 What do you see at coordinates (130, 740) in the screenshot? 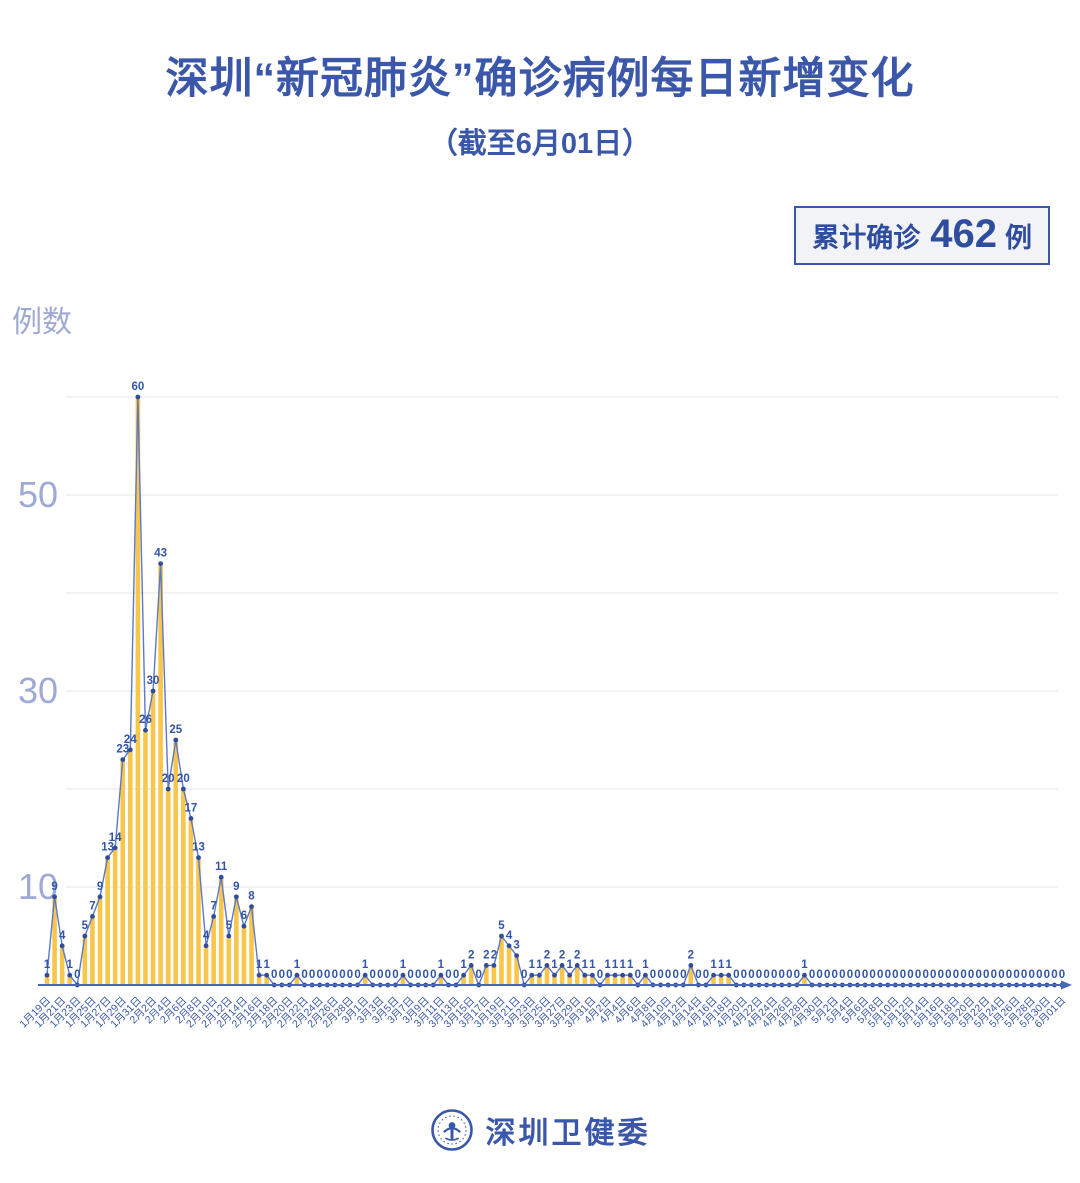
I see `value-label: 24` at bounding box center [130, 740].